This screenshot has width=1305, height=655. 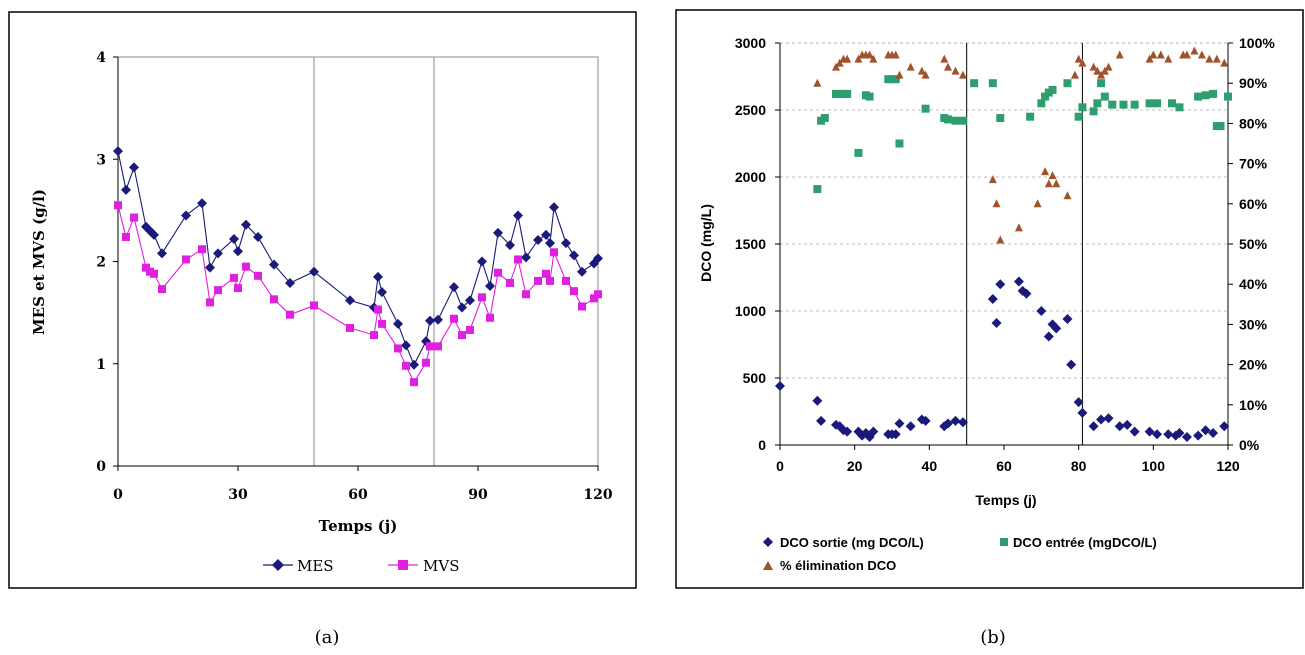 What do you see at coordinates (478, 495) in the screenshot?
I see `chart-a-x-tick-label: 90` at bounding box center [478, 495].